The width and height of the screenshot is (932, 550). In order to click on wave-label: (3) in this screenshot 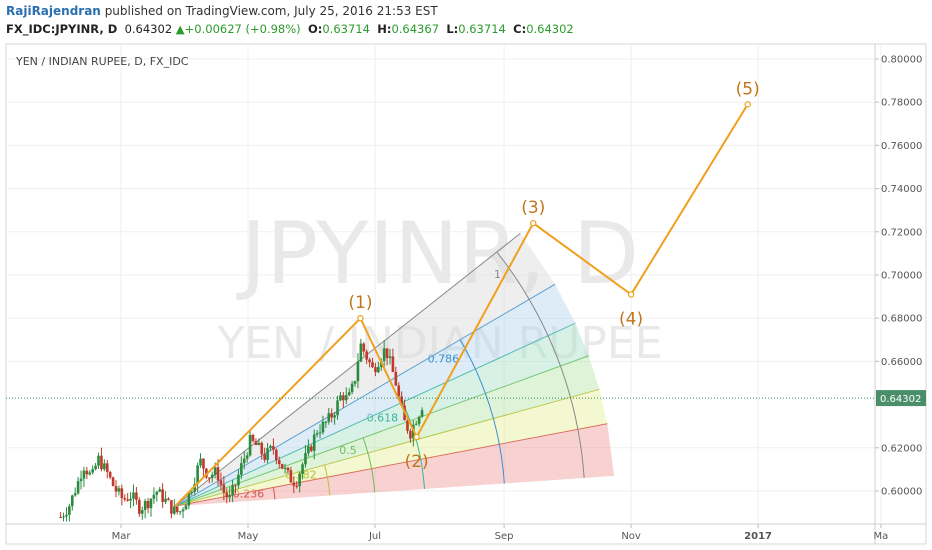, I will do `click(533, 208)`.